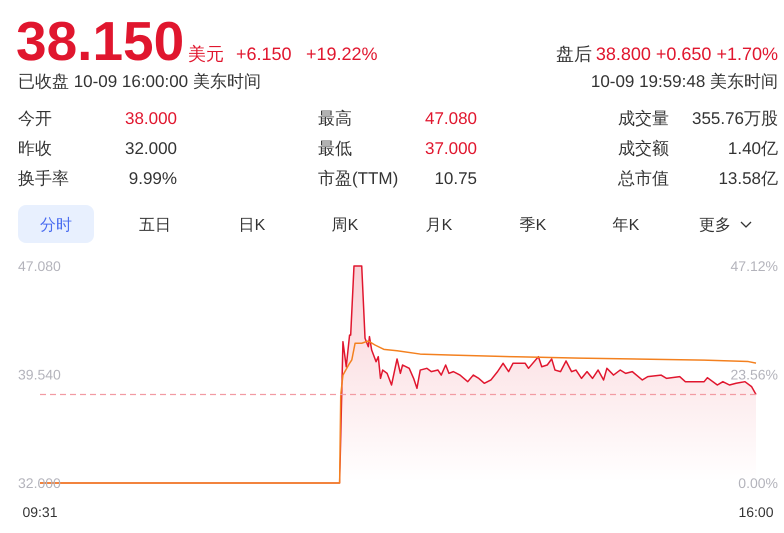 Image resolution: width=784 pixels, height=533 pixels. I want to click on text: 今开, so click(35, 118).